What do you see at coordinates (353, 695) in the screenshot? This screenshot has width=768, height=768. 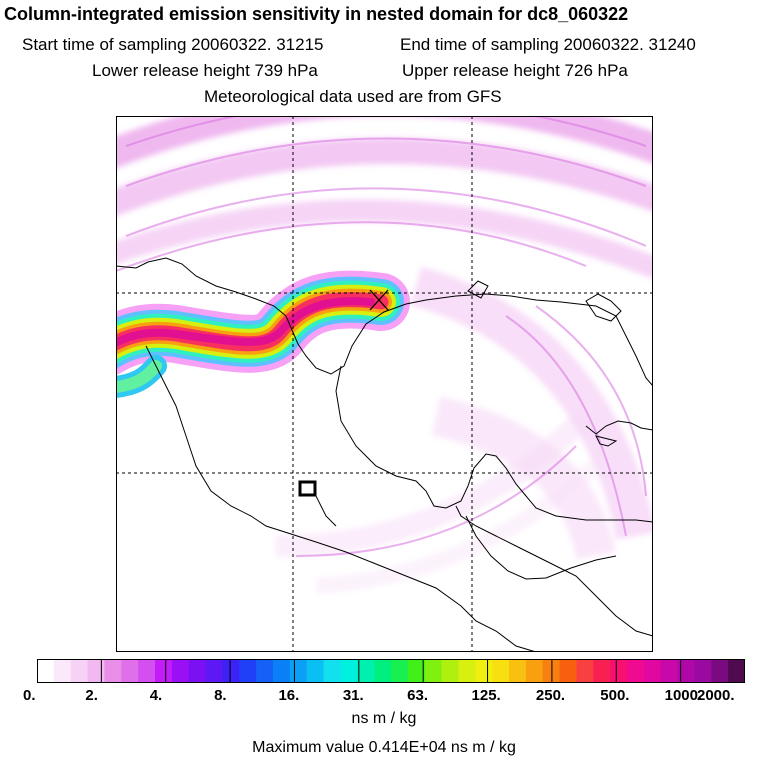 I see `colorbar-tick-label: 31.` at bounding box center [353, 695].